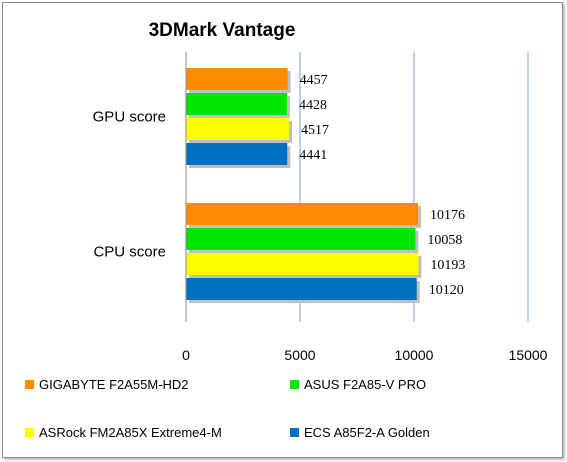  What do you see at coordinates (367, 432) in the screenshot?
I see `legend-label: ECS A85F2-A Golden` at bounding box center [367, 432].